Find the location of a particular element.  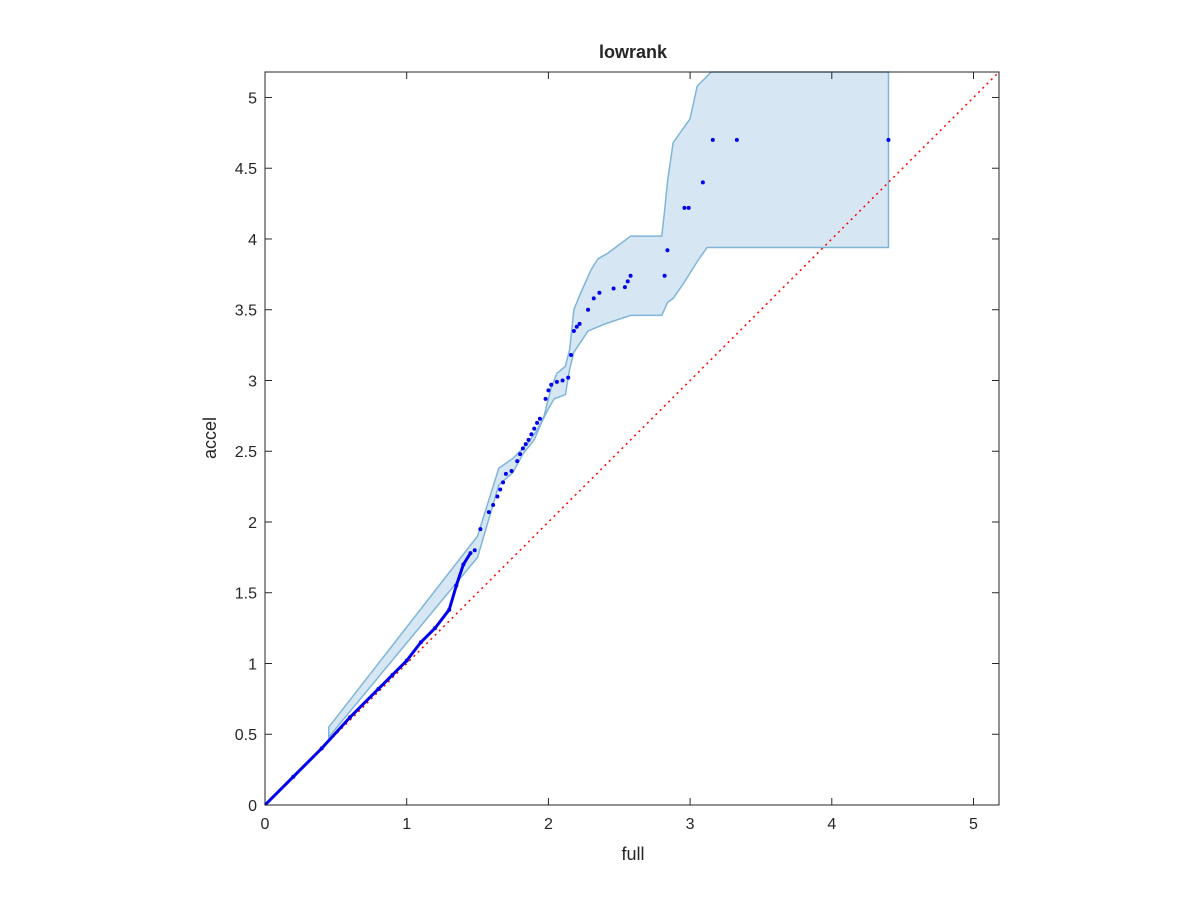

y-tick-label: 4.5 is located at coordinates (246, 169).